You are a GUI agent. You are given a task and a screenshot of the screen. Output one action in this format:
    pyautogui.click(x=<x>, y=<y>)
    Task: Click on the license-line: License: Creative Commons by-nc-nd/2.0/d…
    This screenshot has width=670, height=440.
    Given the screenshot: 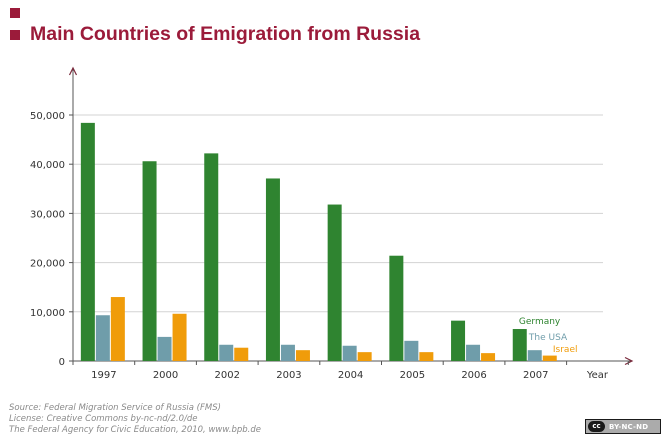 What is the action you would take?
    pyautogui.click(x=103, y=419)
    